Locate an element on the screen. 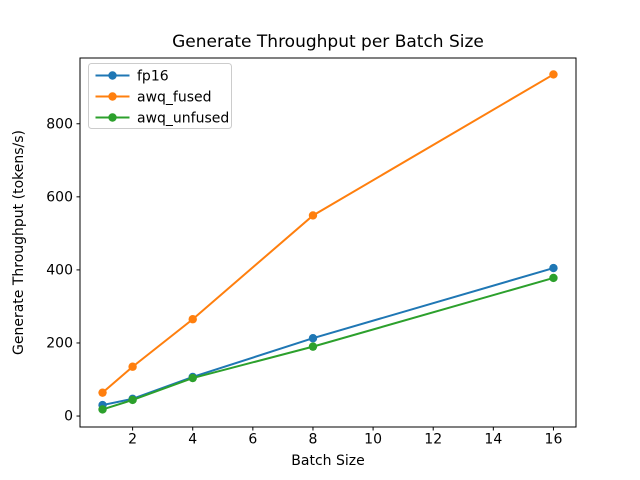  legend-marker-fp16 is located at coordinates (112, 75).